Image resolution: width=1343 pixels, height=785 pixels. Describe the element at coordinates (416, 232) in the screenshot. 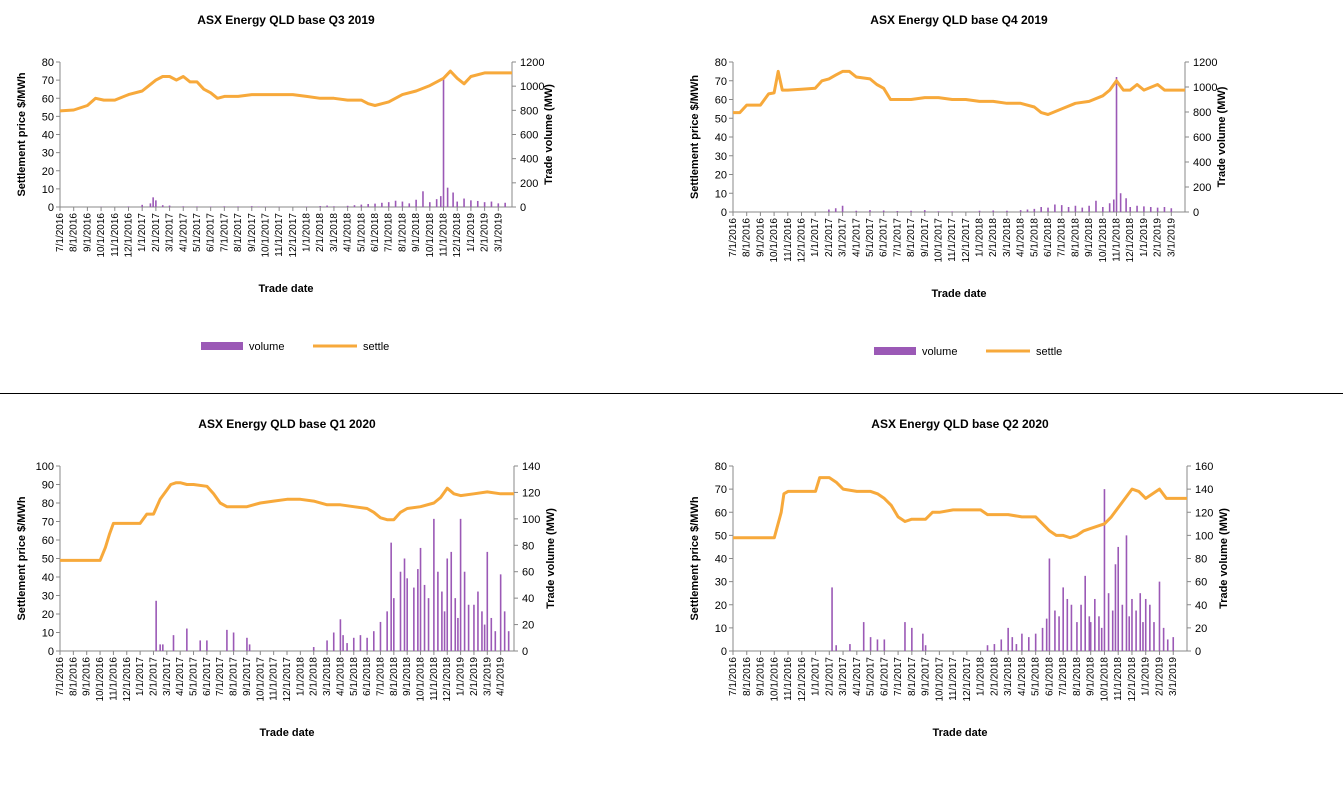

I see `x-tick-label: 9/1/2018` at that location.